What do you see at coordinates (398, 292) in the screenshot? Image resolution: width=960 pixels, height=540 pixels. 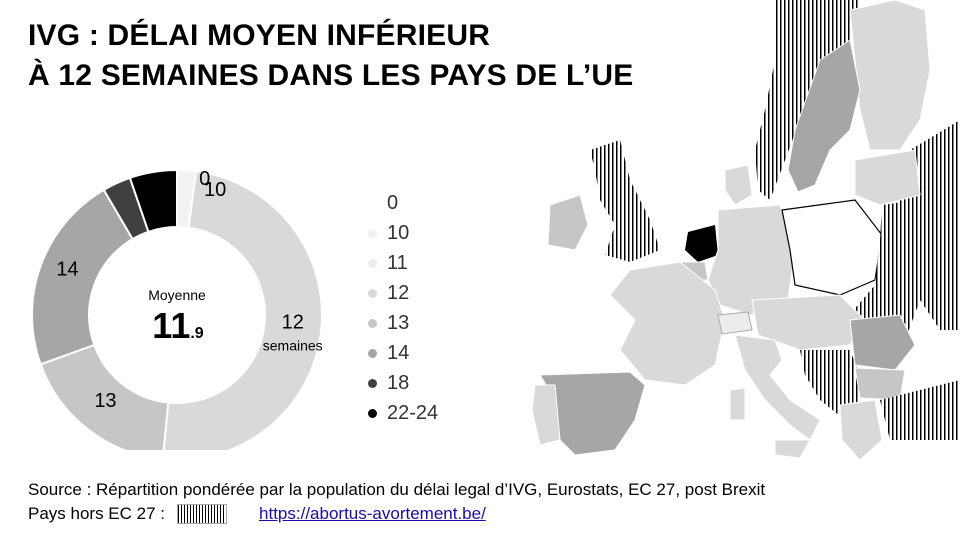 I see `legend-label: 12` at bounding box center [398, 292].